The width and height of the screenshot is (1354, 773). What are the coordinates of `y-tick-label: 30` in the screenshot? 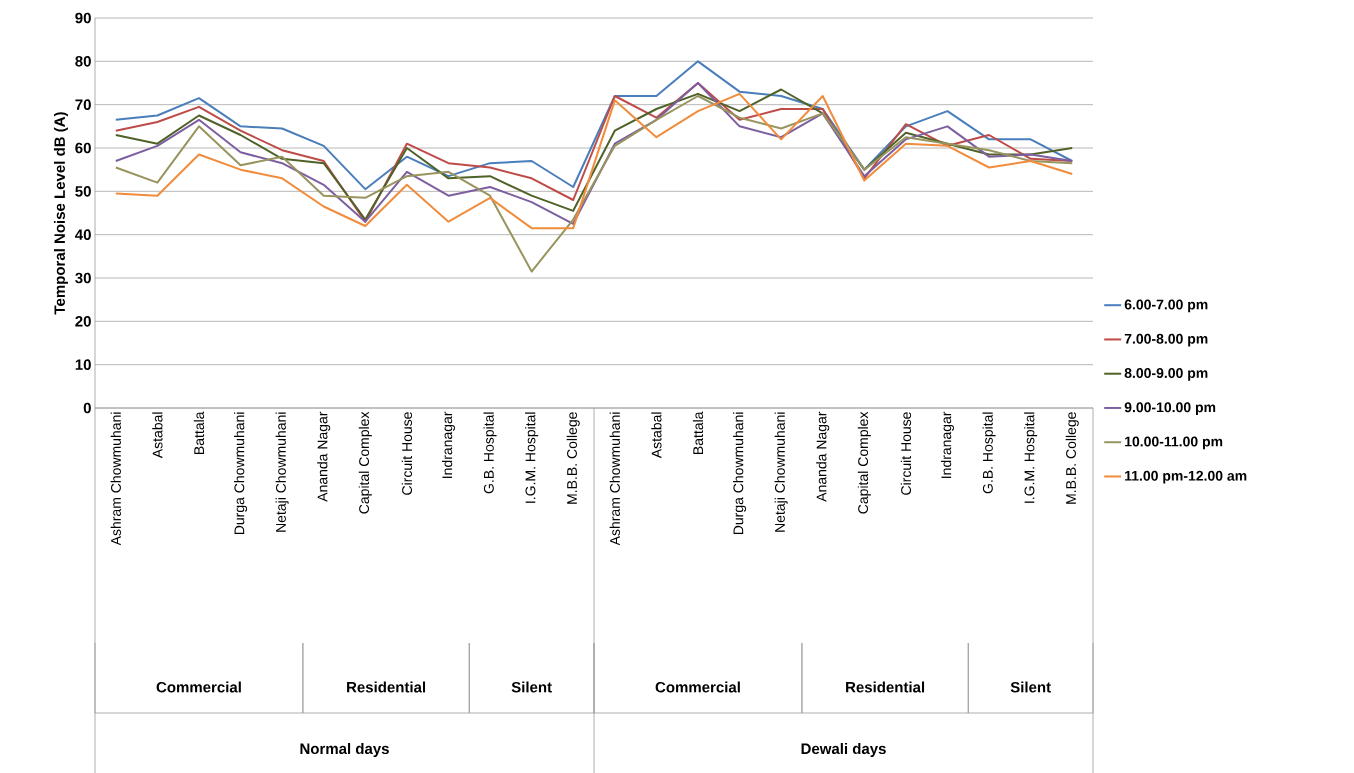 It's located at (83, 278).